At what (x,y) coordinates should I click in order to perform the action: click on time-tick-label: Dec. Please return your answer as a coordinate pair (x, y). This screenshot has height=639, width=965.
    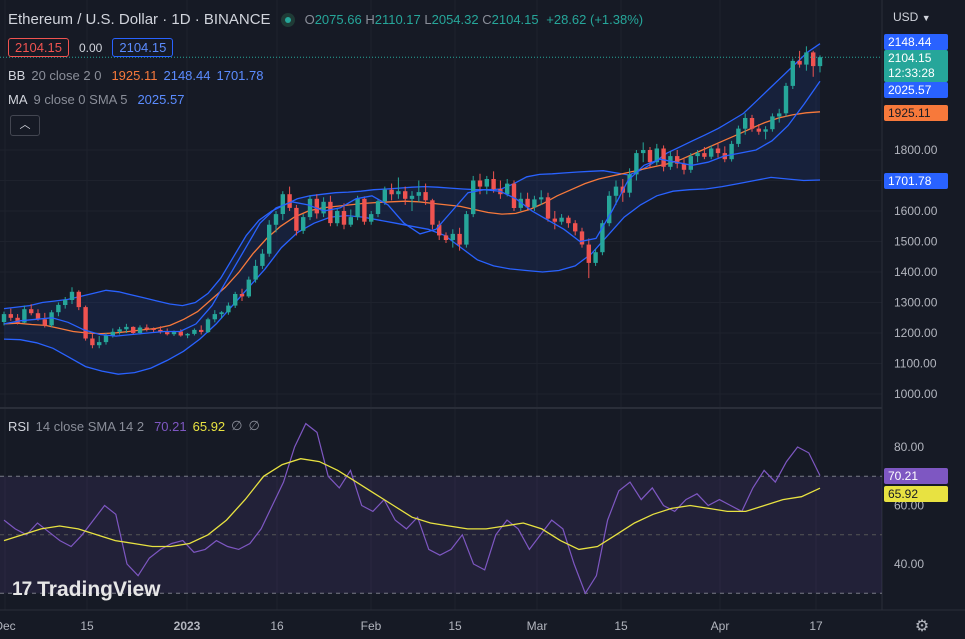
    Looking at the image, I should click on (8, 626).